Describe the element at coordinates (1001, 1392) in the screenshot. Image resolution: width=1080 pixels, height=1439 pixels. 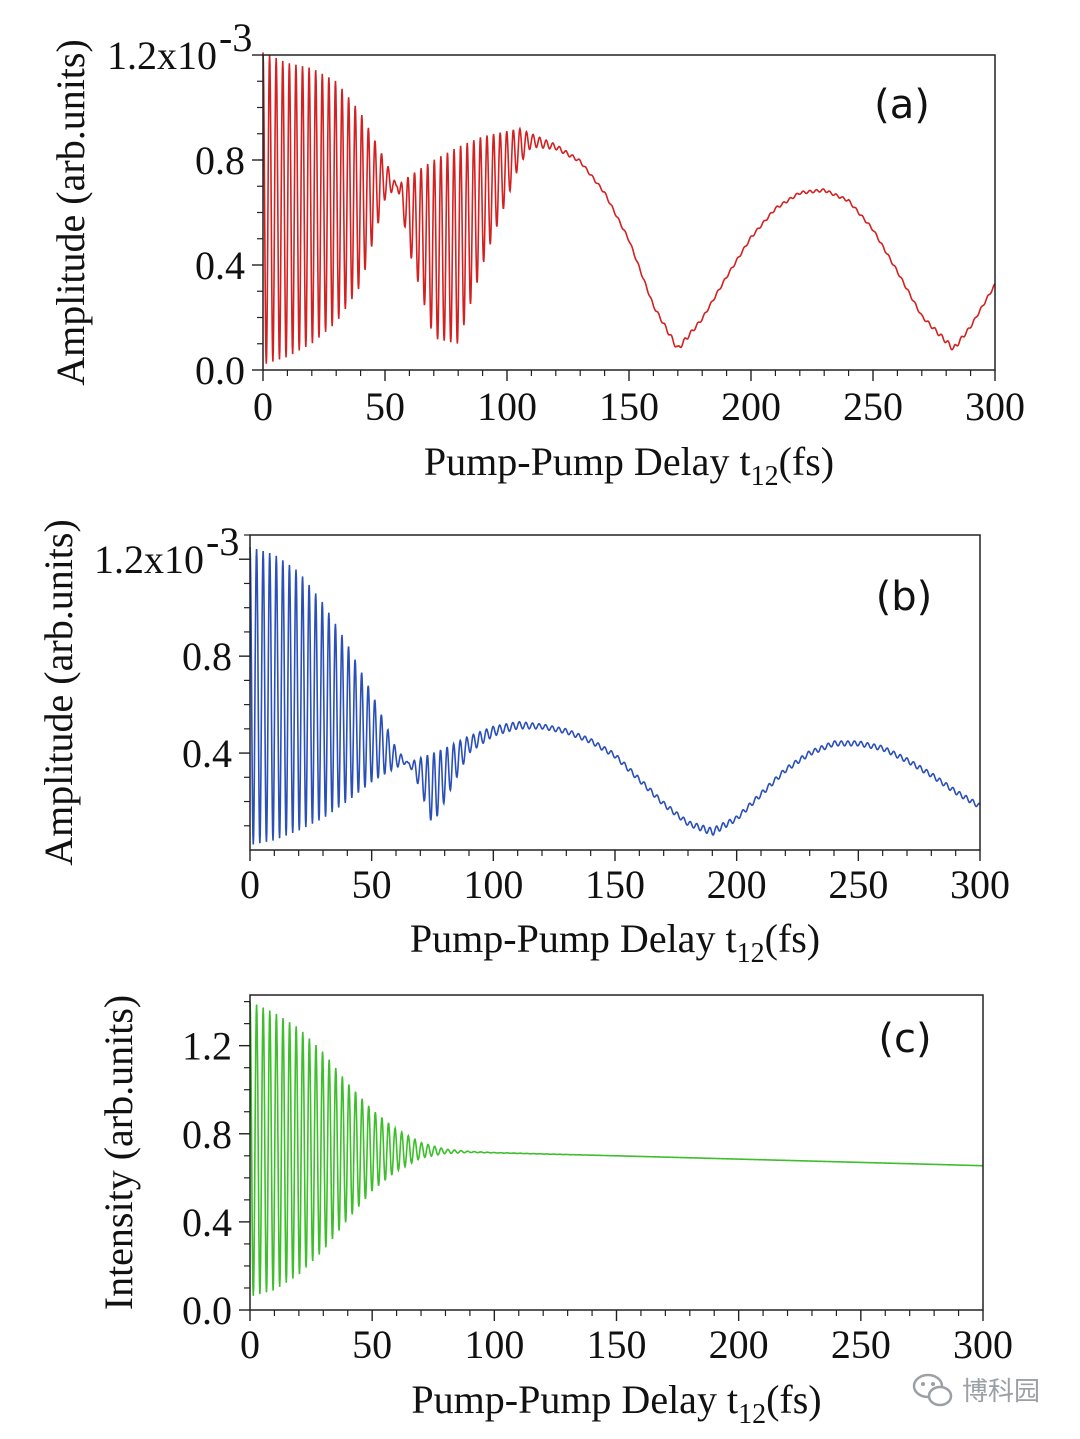
I see `watermark-text: 博科园` at that location.